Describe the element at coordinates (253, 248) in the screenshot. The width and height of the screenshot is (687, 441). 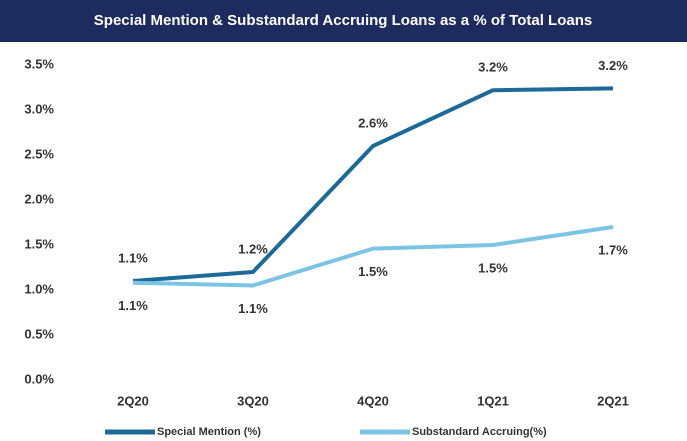
I see `data-label: 1.2%` at that location.